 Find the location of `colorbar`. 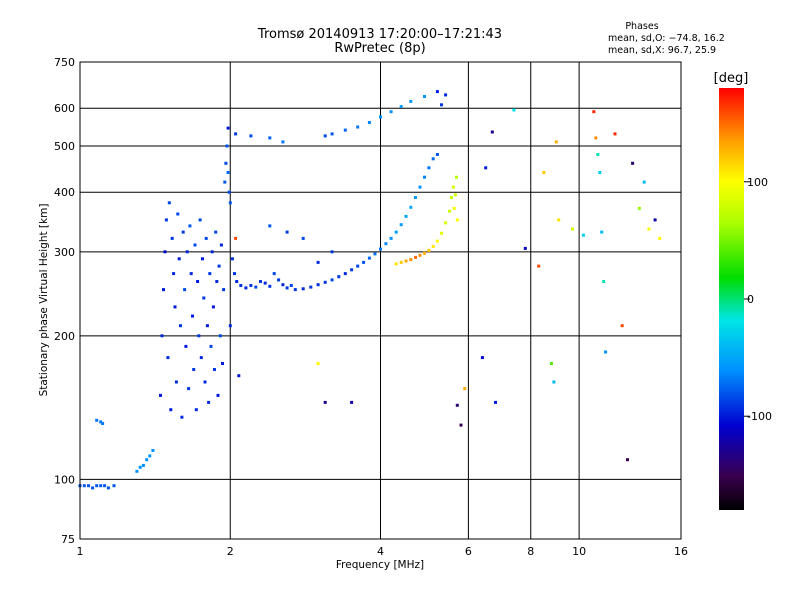

colorbar is located at coordinates (731, 299).